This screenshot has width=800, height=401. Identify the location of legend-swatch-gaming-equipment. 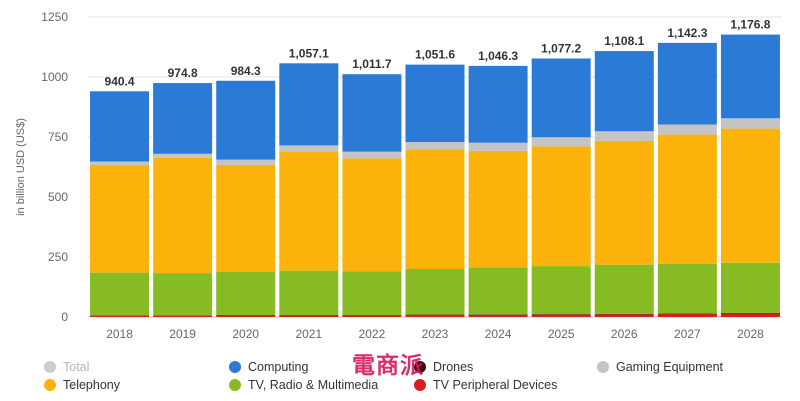
(603, 367).